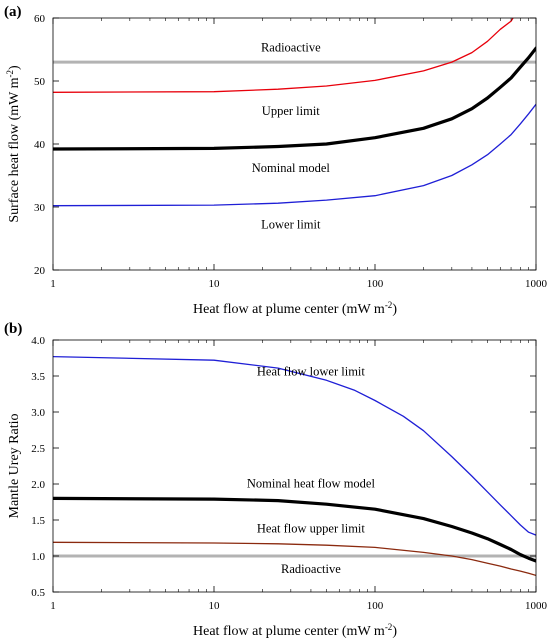 This screenshot has height=643, width=550. Describe the element at coordinates (40, 19) in the screenshot. I see `y-tick-label: 60` at that location.